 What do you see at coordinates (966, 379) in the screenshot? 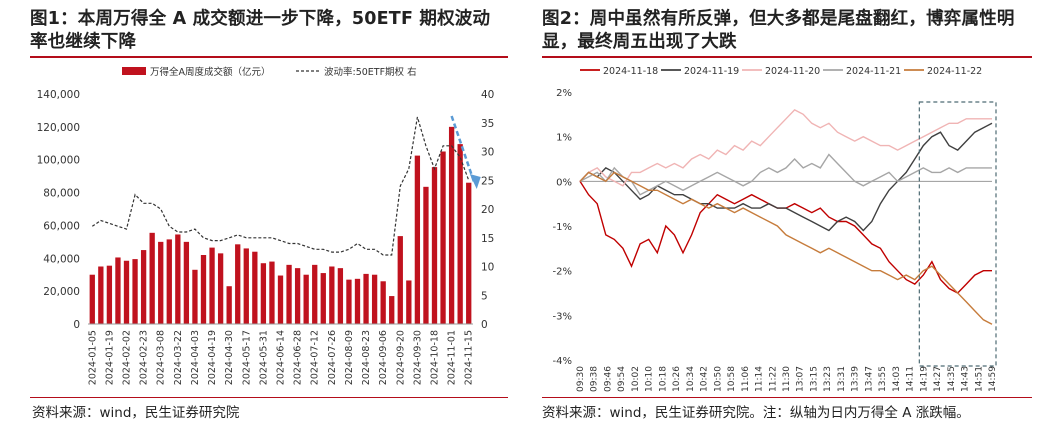
I see `x-tick-label: 14:43` at bounding box center [966, 379].